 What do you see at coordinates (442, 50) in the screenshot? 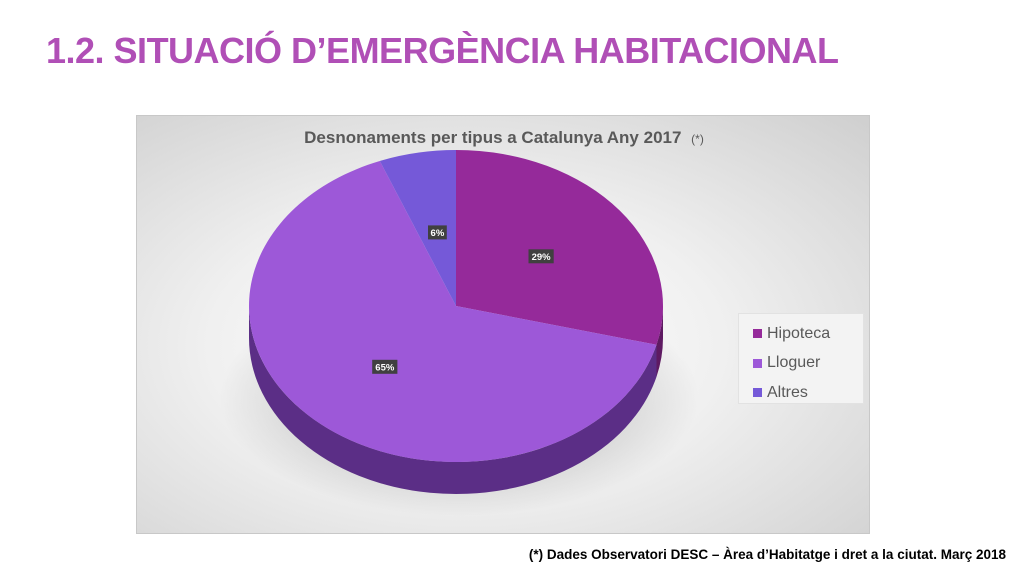
I see `slide-title: 1.2. SITUACIÓ D’EMERGÈNCIA HABITACIONAL` at bounding box center [442, 50].